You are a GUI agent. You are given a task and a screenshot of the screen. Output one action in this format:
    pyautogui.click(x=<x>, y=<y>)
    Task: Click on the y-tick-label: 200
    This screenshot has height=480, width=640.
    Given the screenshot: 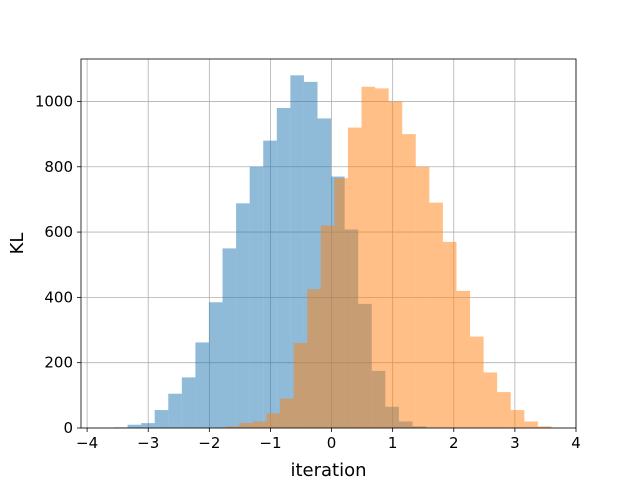 What is the action you would take?
    pyautogui.click(x=58, y=363)
    